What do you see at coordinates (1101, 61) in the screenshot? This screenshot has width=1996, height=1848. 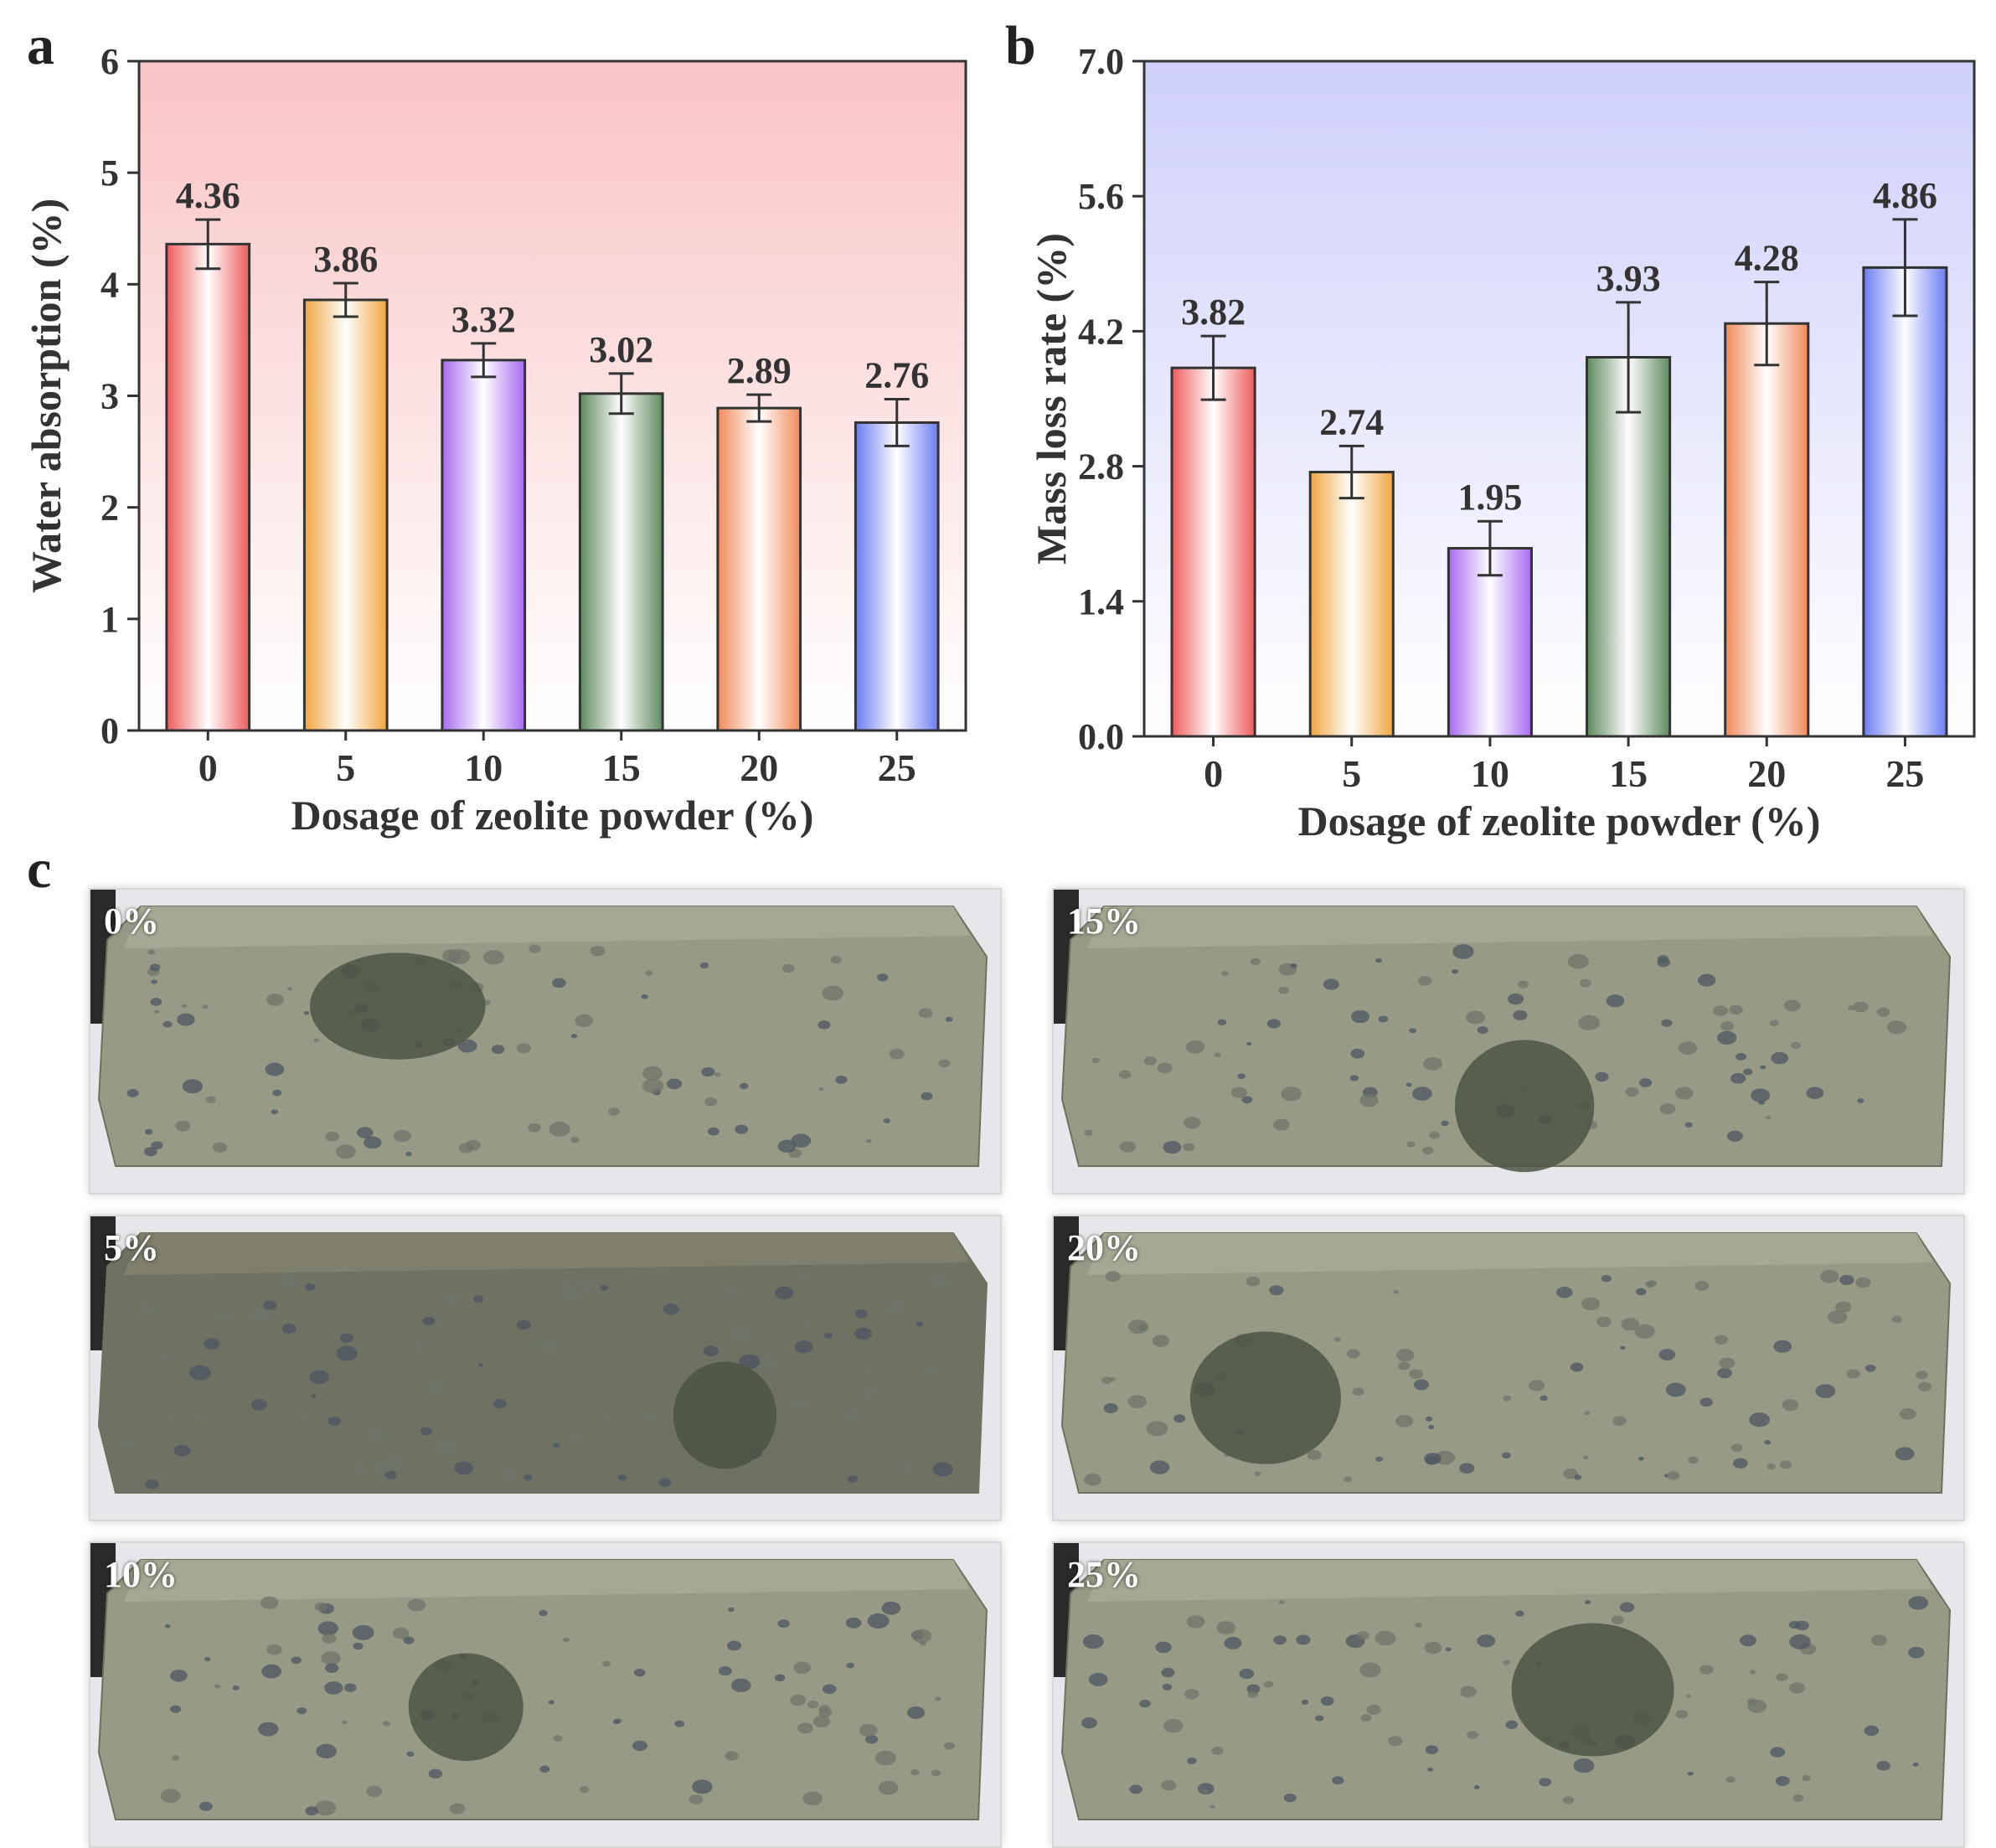 I see `y-tick-label: 7.0` at bounding box center [1101, 61].